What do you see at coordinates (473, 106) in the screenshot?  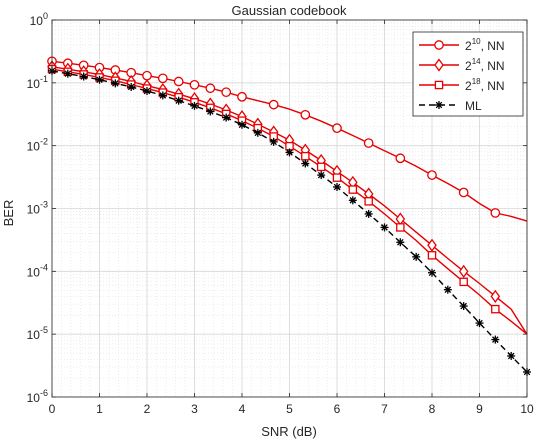 I see `legend-label: ML` at bounding box center [473, 106].